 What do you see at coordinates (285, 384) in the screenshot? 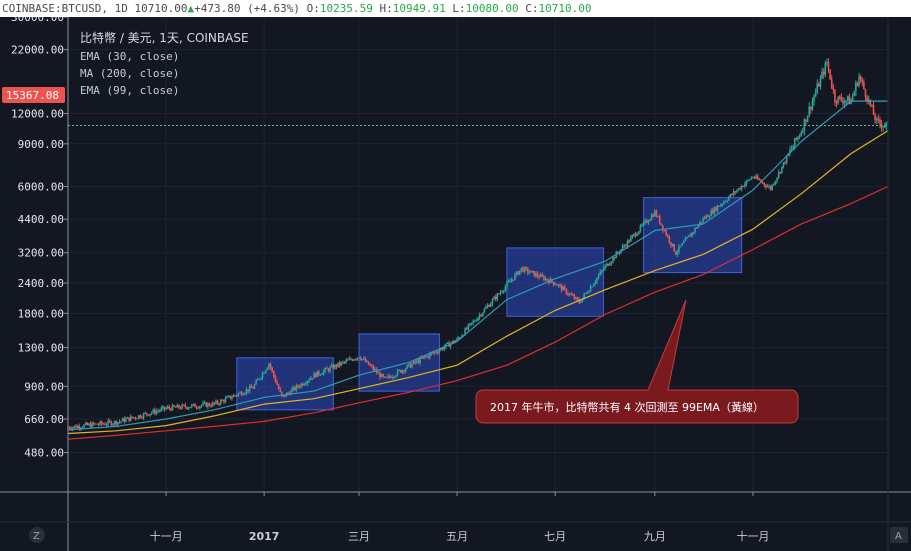
I see `highlight-box` at bounding box center [285, 384].